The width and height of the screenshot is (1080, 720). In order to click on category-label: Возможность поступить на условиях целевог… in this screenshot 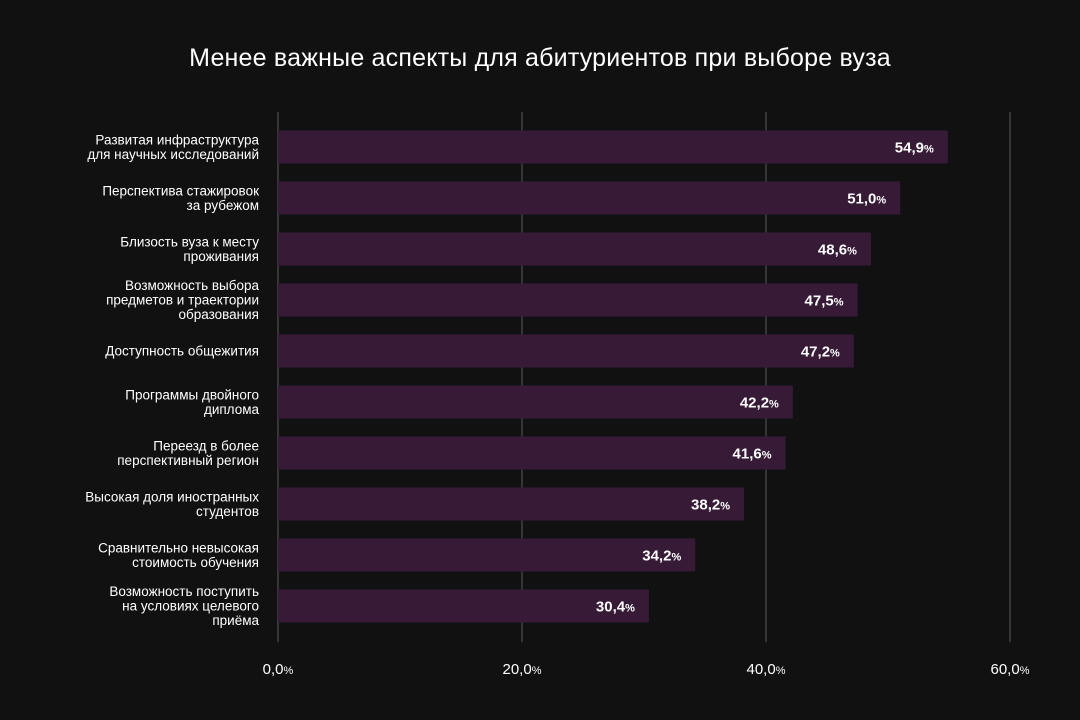, I will do `click(184, 606)`.